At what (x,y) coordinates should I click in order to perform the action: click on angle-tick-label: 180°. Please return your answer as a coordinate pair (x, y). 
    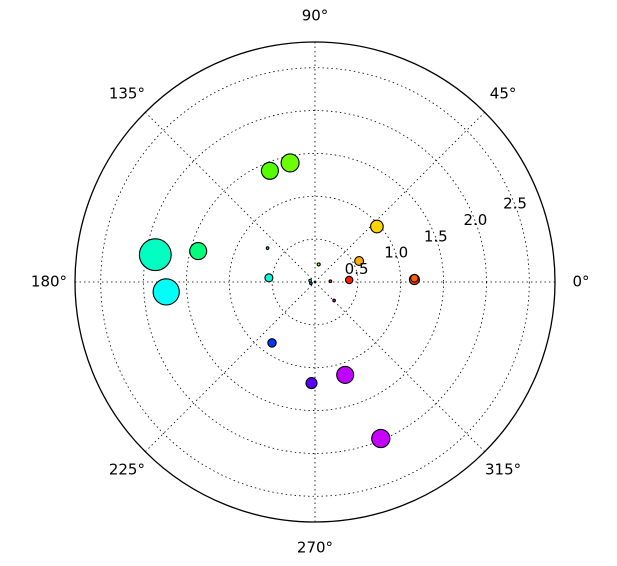
    Looking at the image, I should click on (49, 282).